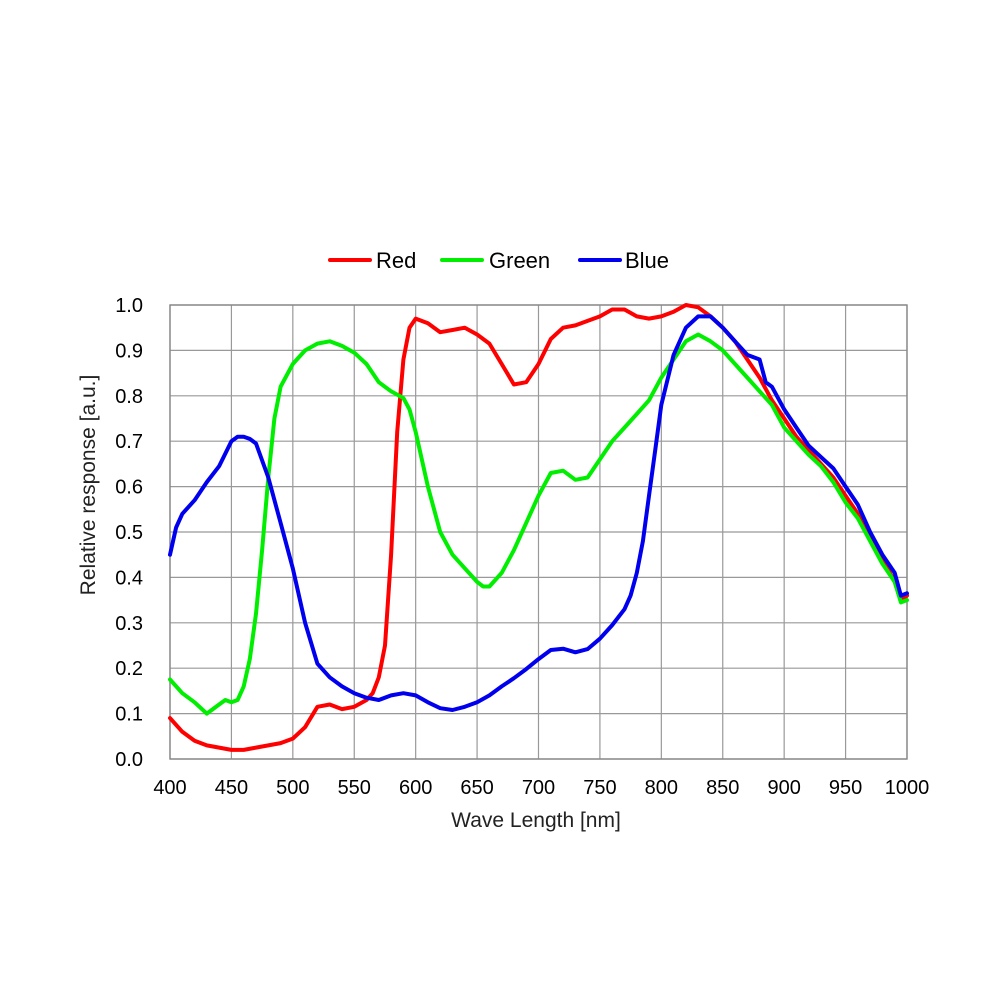  I want to click on x-tick-label: 900, so click(783, 788).